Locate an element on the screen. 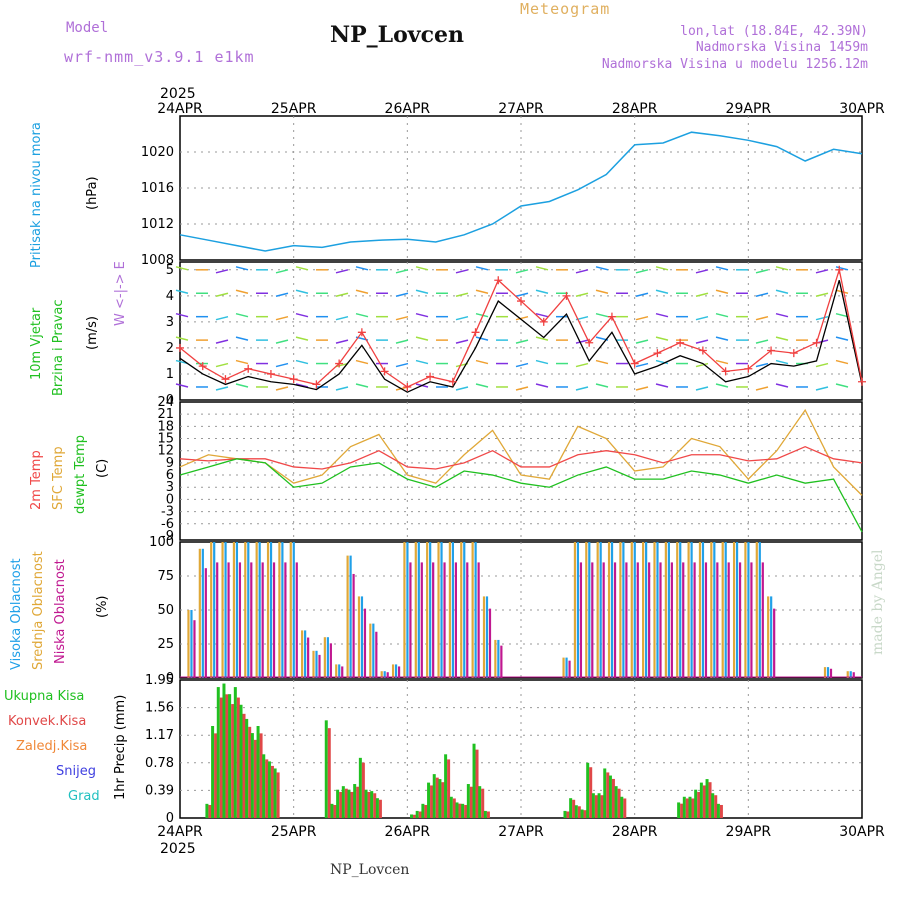 Image resolution: width=900 pixels, height=900 pixels. ytick-temperature-6: 9 is located at coordinates (170, 463).